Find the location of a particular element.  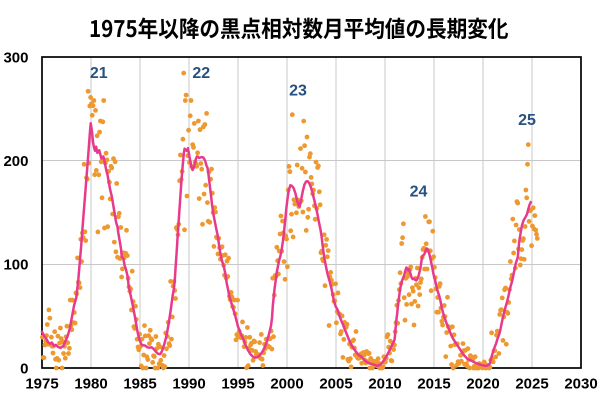

svg-text: 1990 is located at coordinates (188, 383).